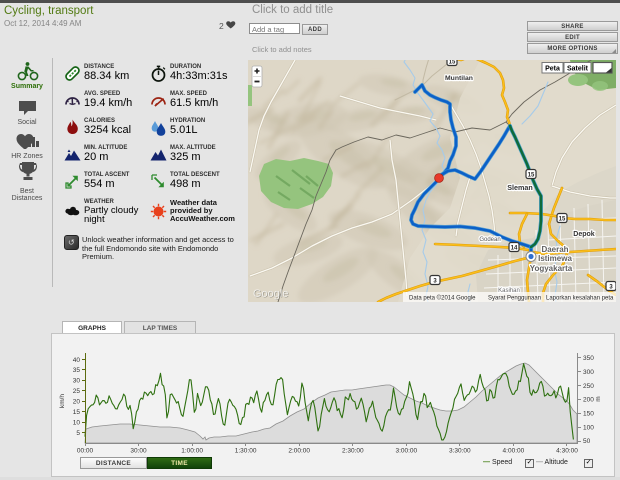 The image size is (620, 480). What do you see at coordinates (552, 69) in the screenshot?
I see `svg-text: Peta` at bounding box center [552, 69].